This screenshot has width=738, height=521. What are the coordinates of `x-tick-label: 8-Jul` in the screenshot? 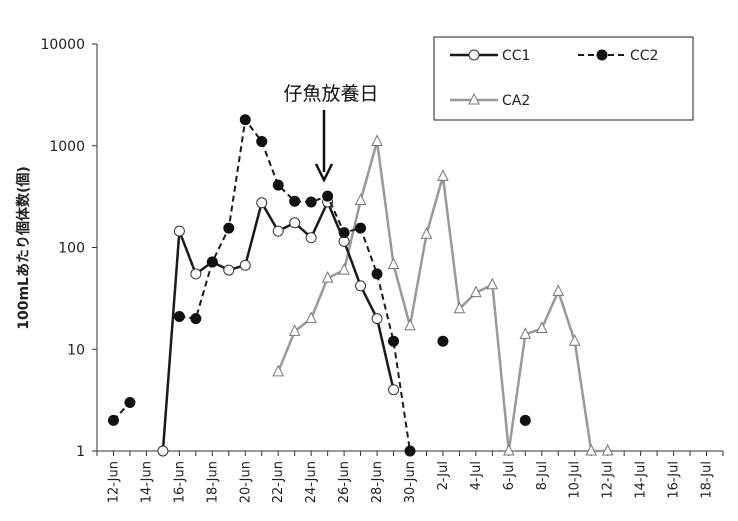 It's located at (542, 475).